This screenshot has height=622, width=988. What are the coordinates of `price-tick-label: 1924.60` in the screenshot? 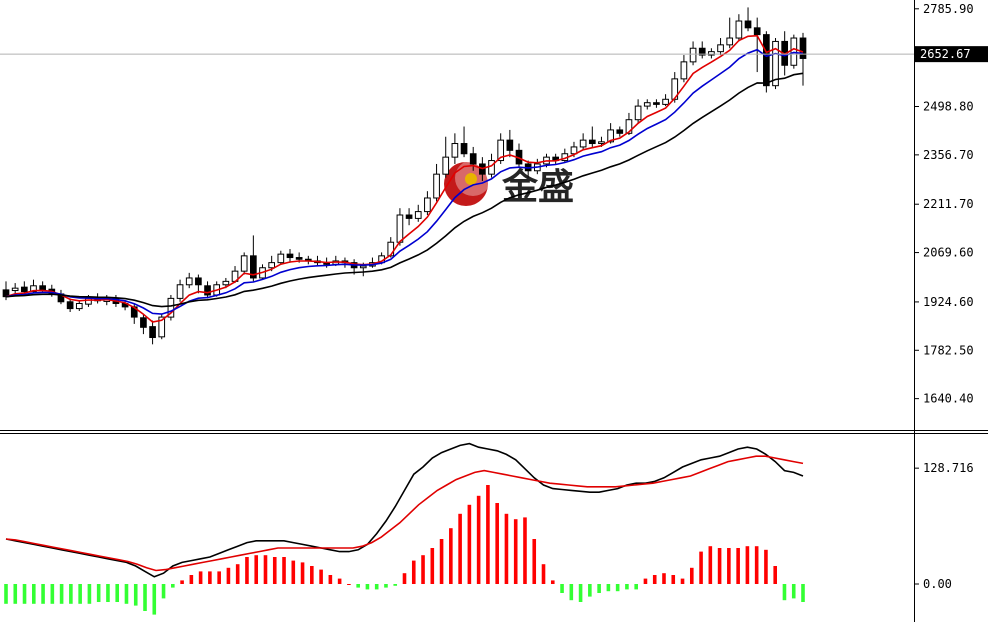 It's located at (948, 302).